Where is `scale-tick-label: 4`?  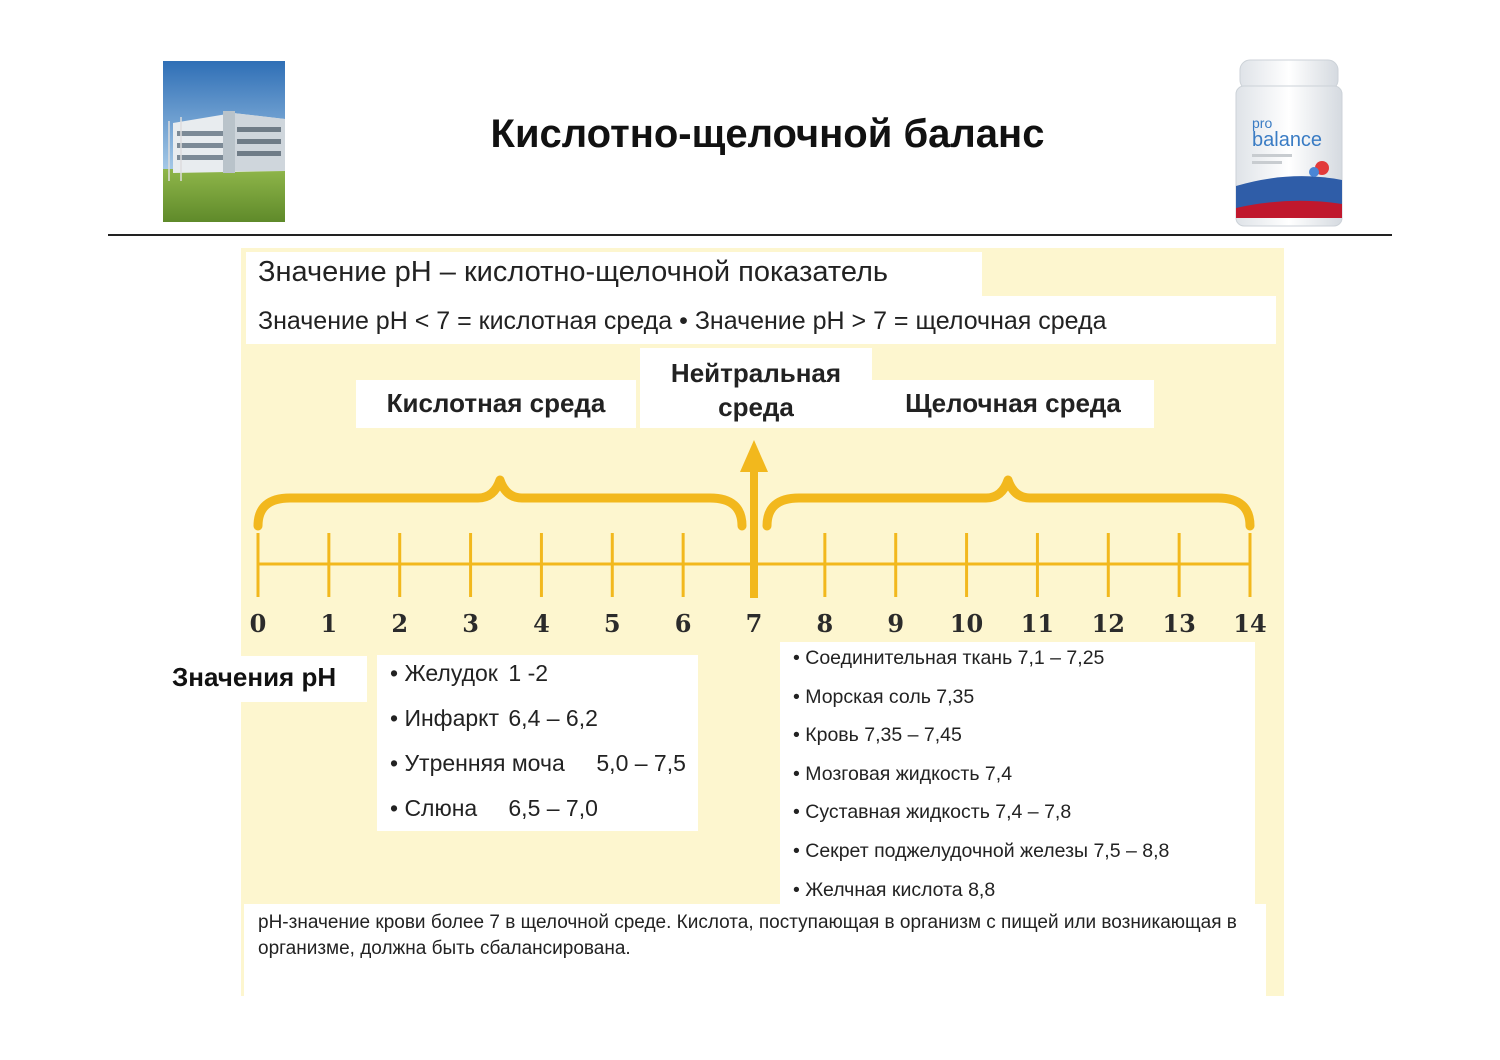 scale-tick-label: 4 is located at coordinates (541, 623).